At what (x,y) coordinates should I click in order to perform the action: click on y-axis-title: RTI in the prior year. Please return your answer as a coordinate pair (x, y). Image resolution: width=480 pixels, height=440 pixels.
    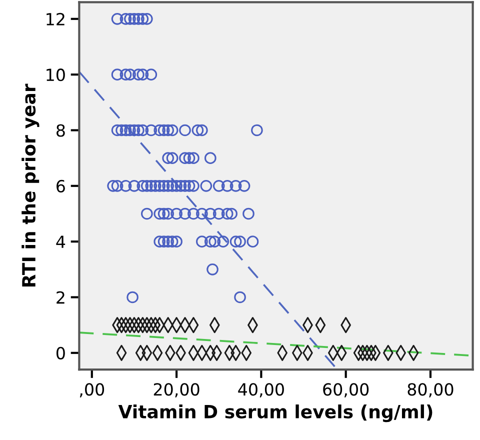
    Looking at the image, I should click on (31, 185).